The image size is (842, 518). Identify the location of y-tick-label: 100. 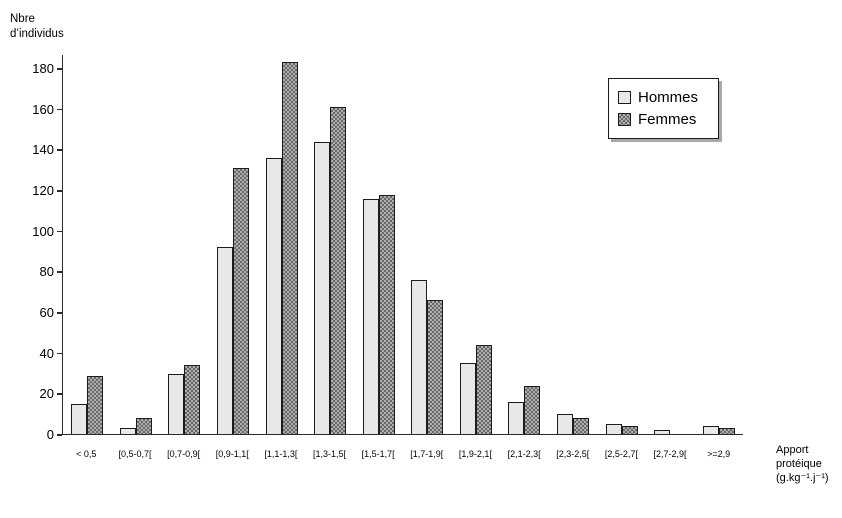
(43, 231).